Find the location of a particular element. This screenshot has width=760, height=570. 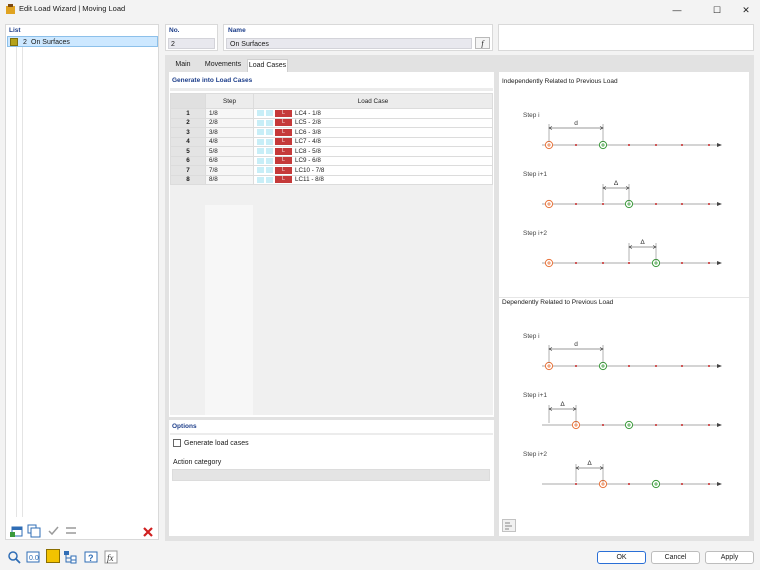

row-number: 2 is located at coordinates (188, 122).